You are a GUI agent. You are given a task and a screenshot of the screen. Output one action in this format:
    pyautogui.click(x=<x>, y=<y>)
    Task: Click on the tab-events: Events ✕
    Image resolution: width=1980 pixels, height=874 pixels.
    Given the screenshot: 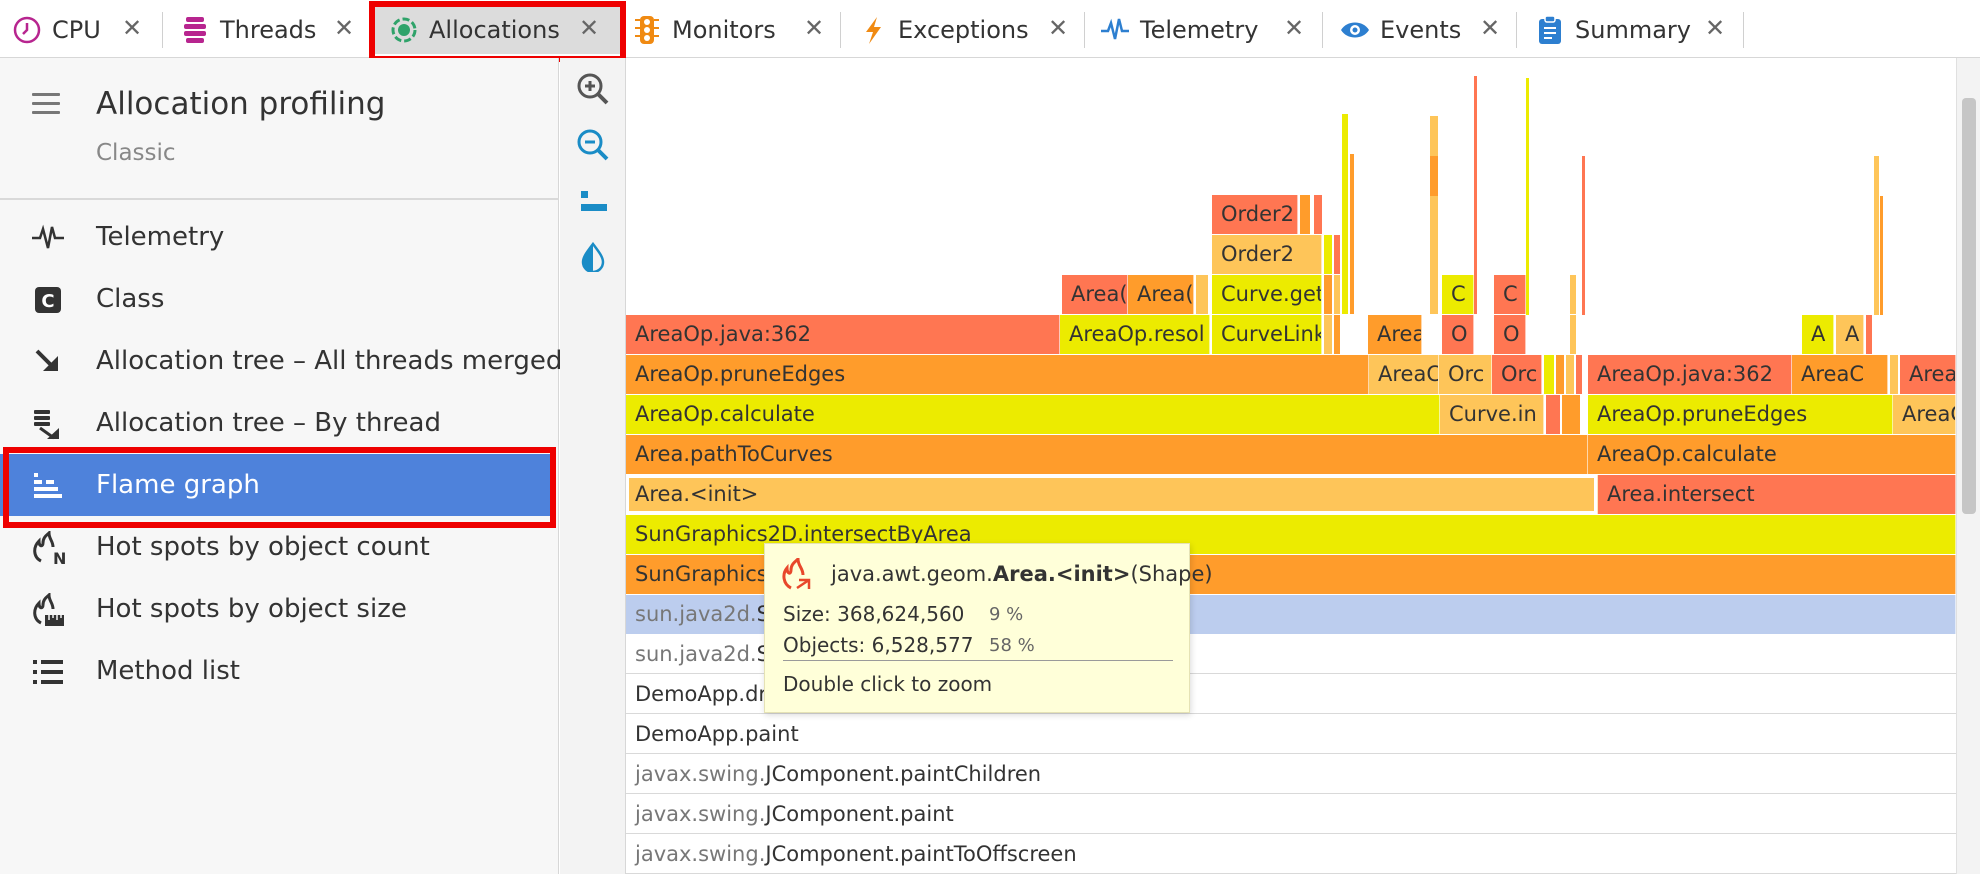 What is the action you would take?
    pyautogui.click(x=1435, y=30)
    